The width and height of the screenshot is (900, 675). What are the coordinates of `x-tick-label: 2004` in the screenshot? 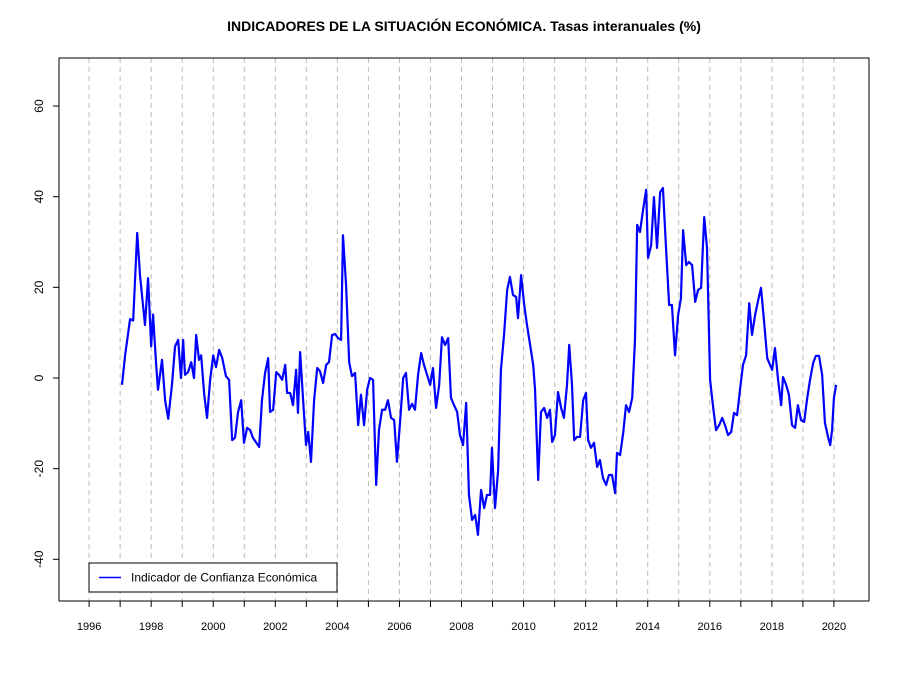 It's located at (337, 627).